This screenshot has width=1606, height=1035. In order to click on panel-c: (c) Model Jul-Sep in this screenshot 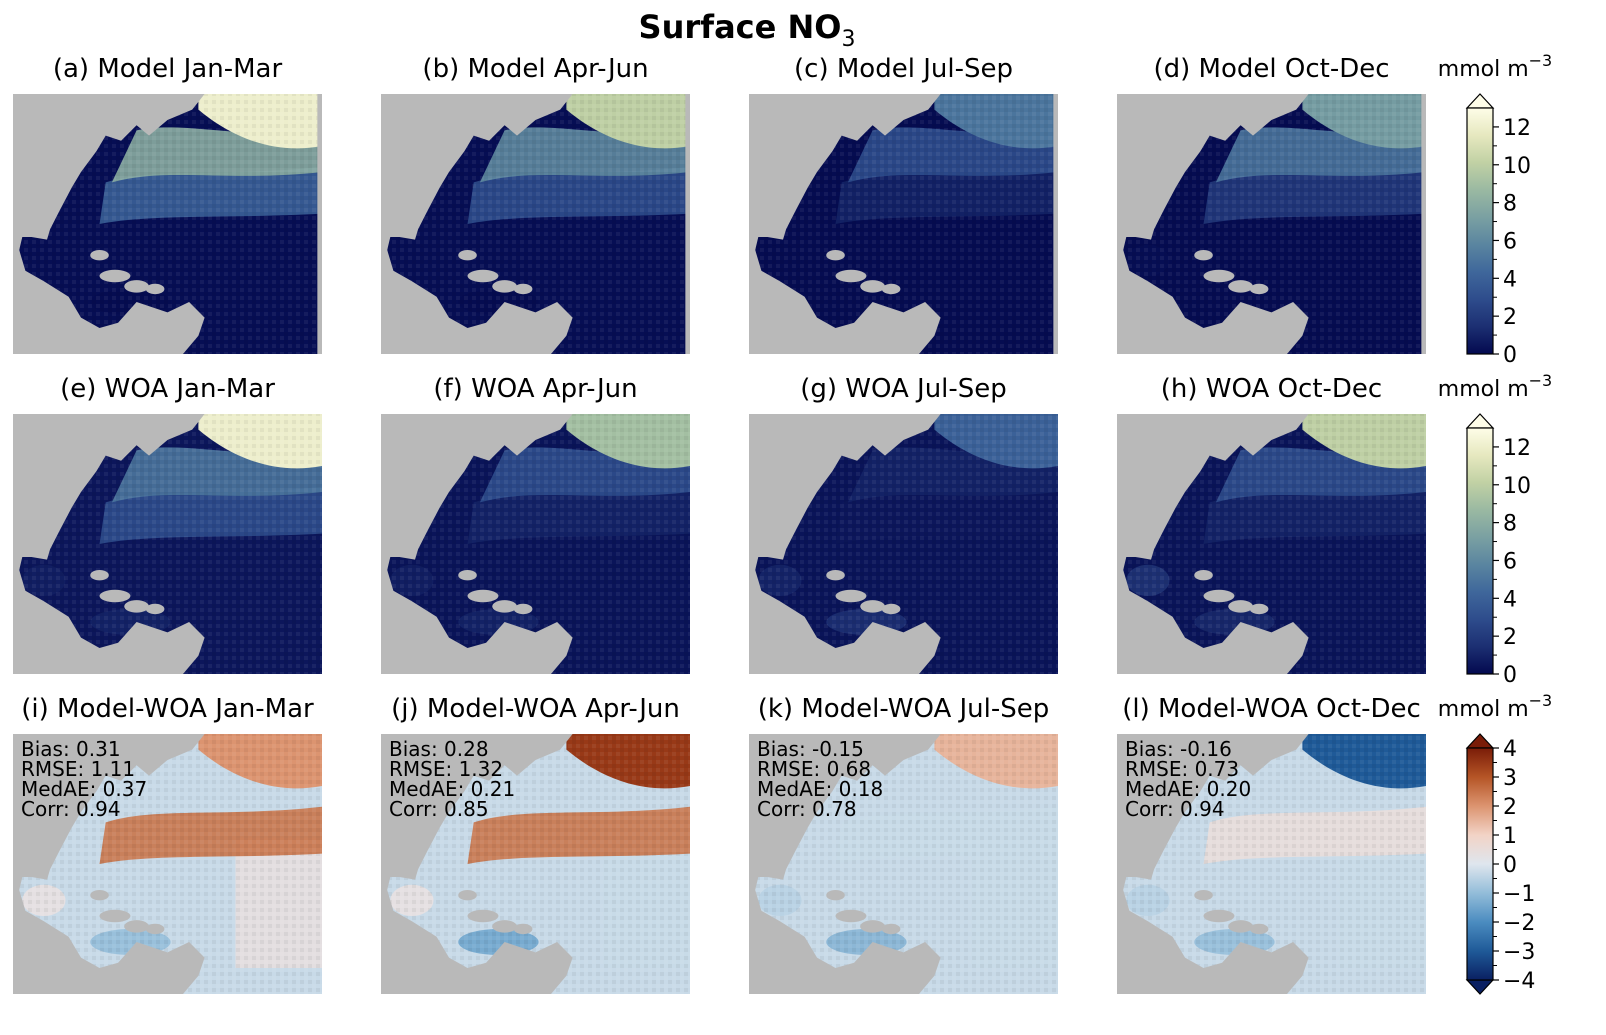, I will do `click(903, 204)`.